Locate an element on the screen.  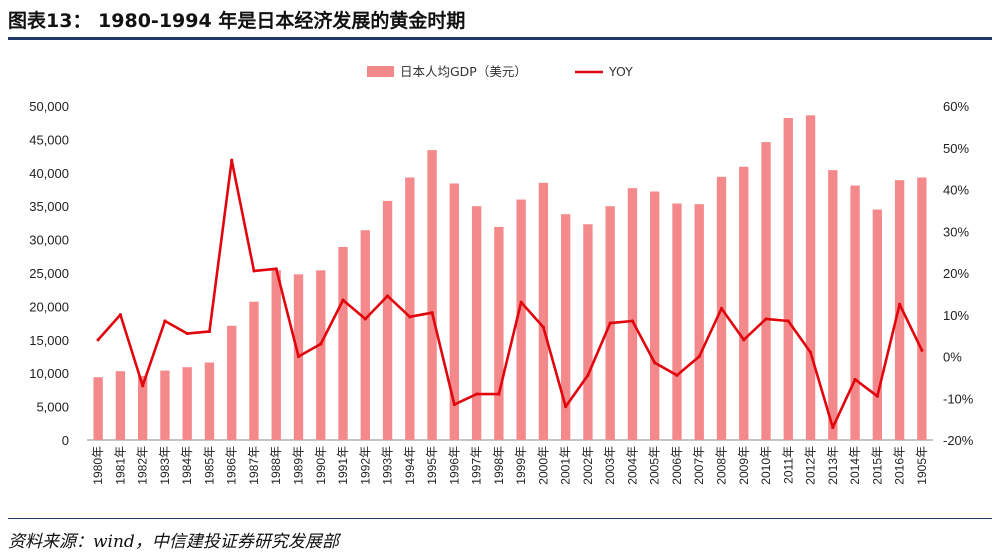
legend-swatch-bar is located at coordinates (380, 71).